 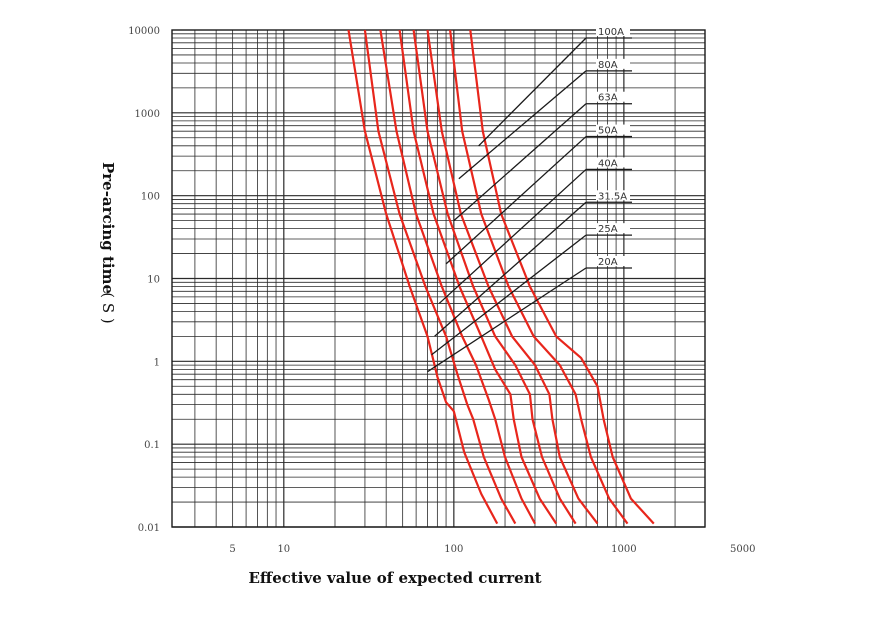 I want to click on series-label: 63A, so click(x=608, y=98).